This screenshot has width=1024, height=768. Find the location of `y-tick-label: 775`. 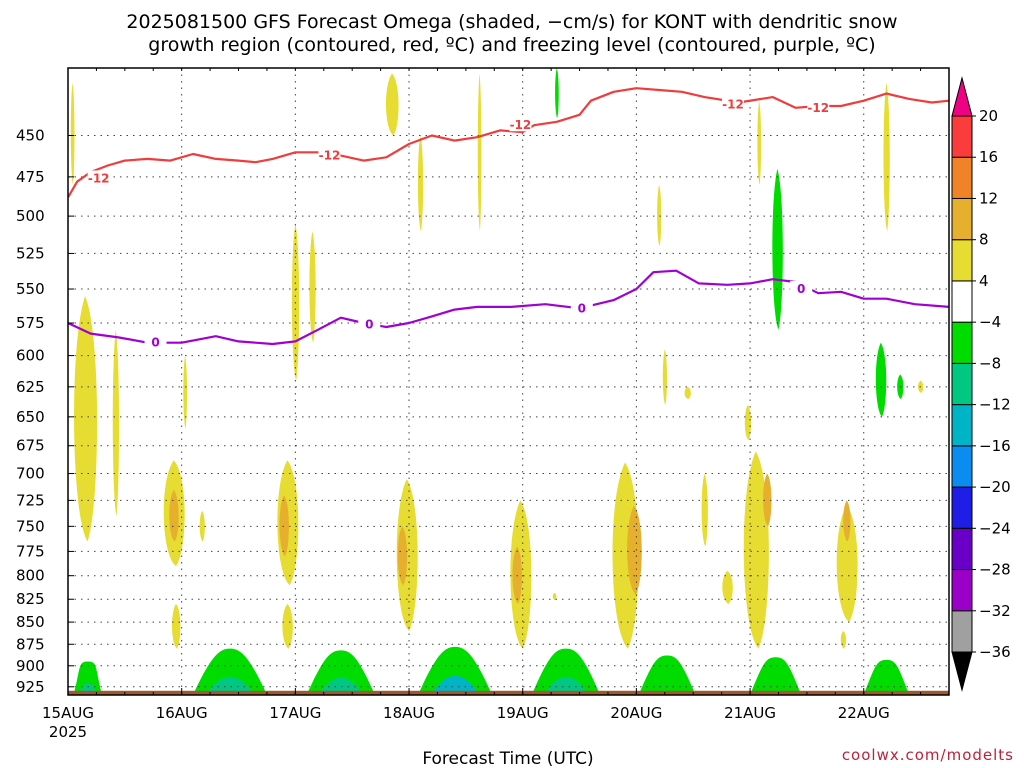

y-tick-label: 775 is located at coordinates (30, 551).